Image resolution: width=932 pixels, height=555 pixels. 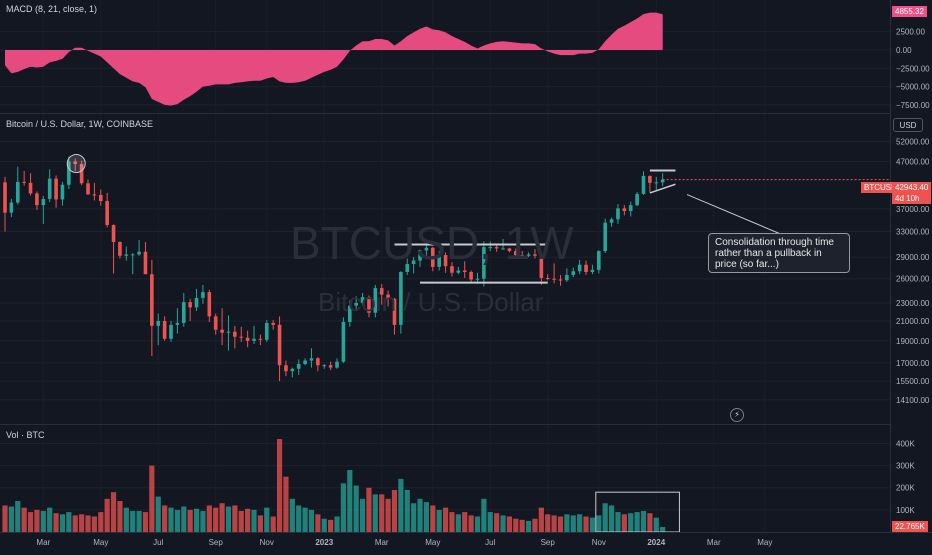 I want to click on price-tick-label: 47000.00, so click(x=913, y=161).